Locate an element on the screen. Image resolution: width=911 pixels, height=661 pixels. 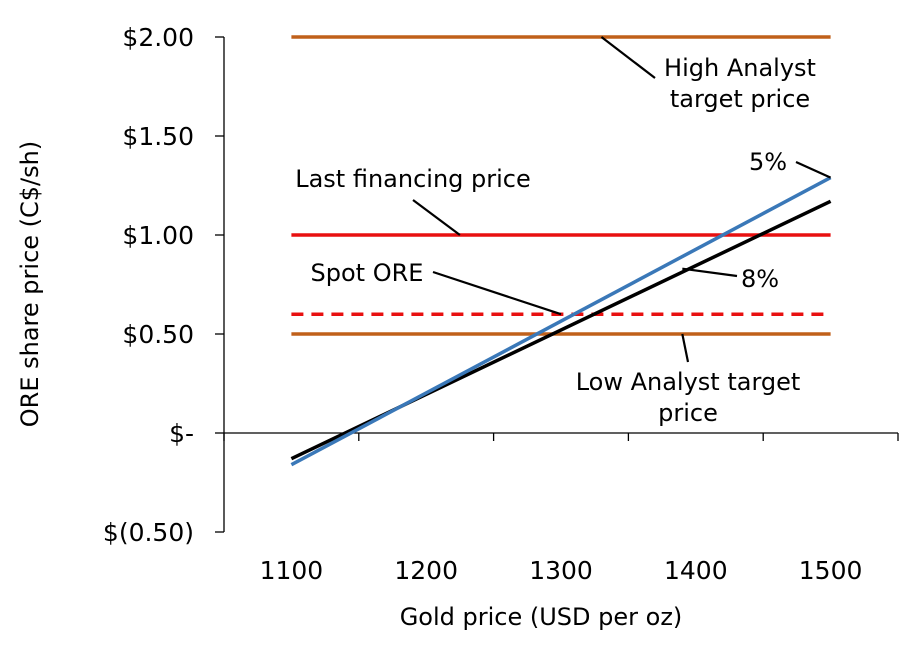
y-axis-ticks: $2.00 $1.50 $1.00 $0.50 $- $(0.50) is located at coordinates (163, 285).